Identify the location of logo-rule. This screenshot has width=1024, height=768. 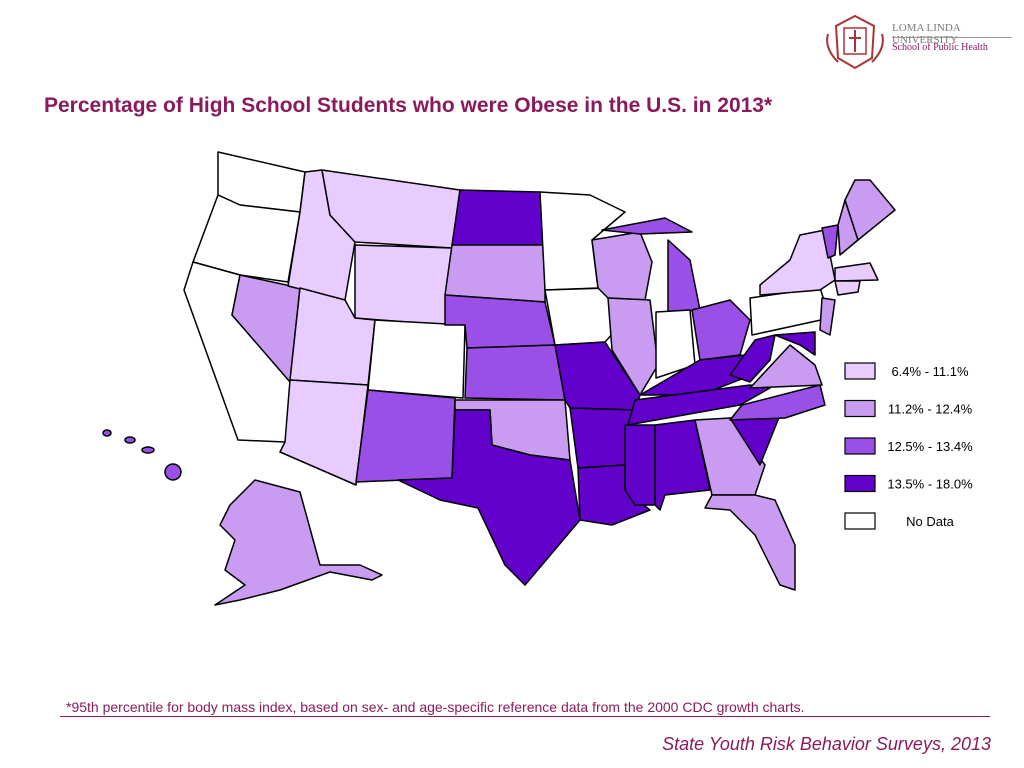
(952, 37).